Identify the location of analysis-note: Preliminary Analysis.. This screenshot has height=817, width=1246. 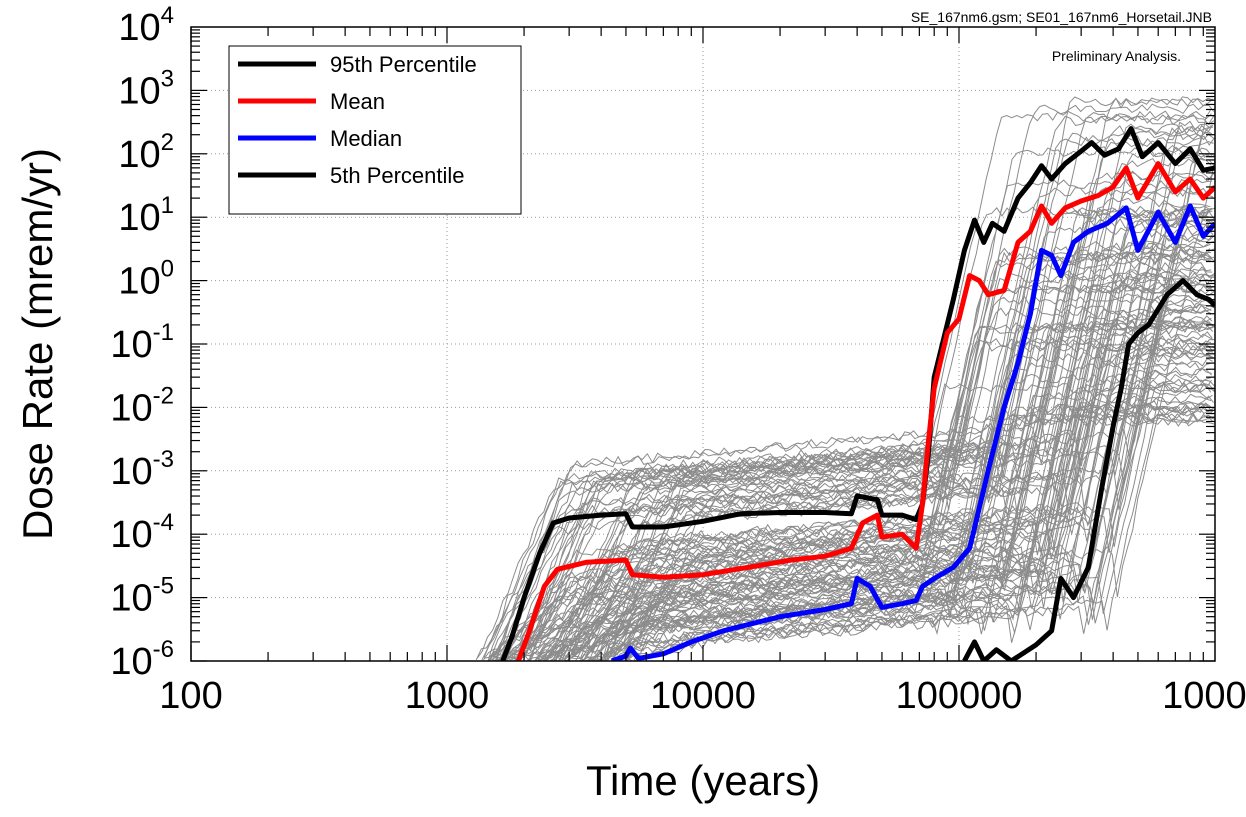
(1116, 56).